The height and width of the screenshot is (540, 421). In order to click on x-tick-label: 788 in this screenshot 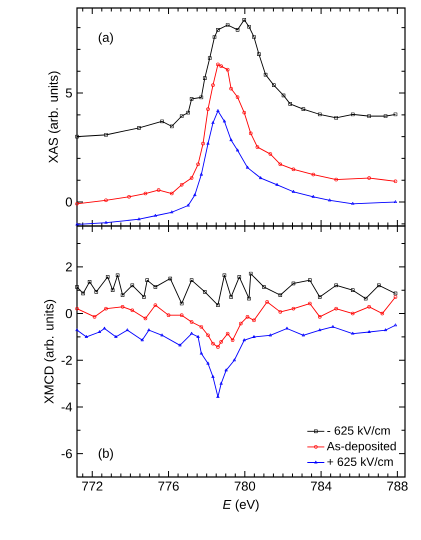, I will do `click(397, 486)`.